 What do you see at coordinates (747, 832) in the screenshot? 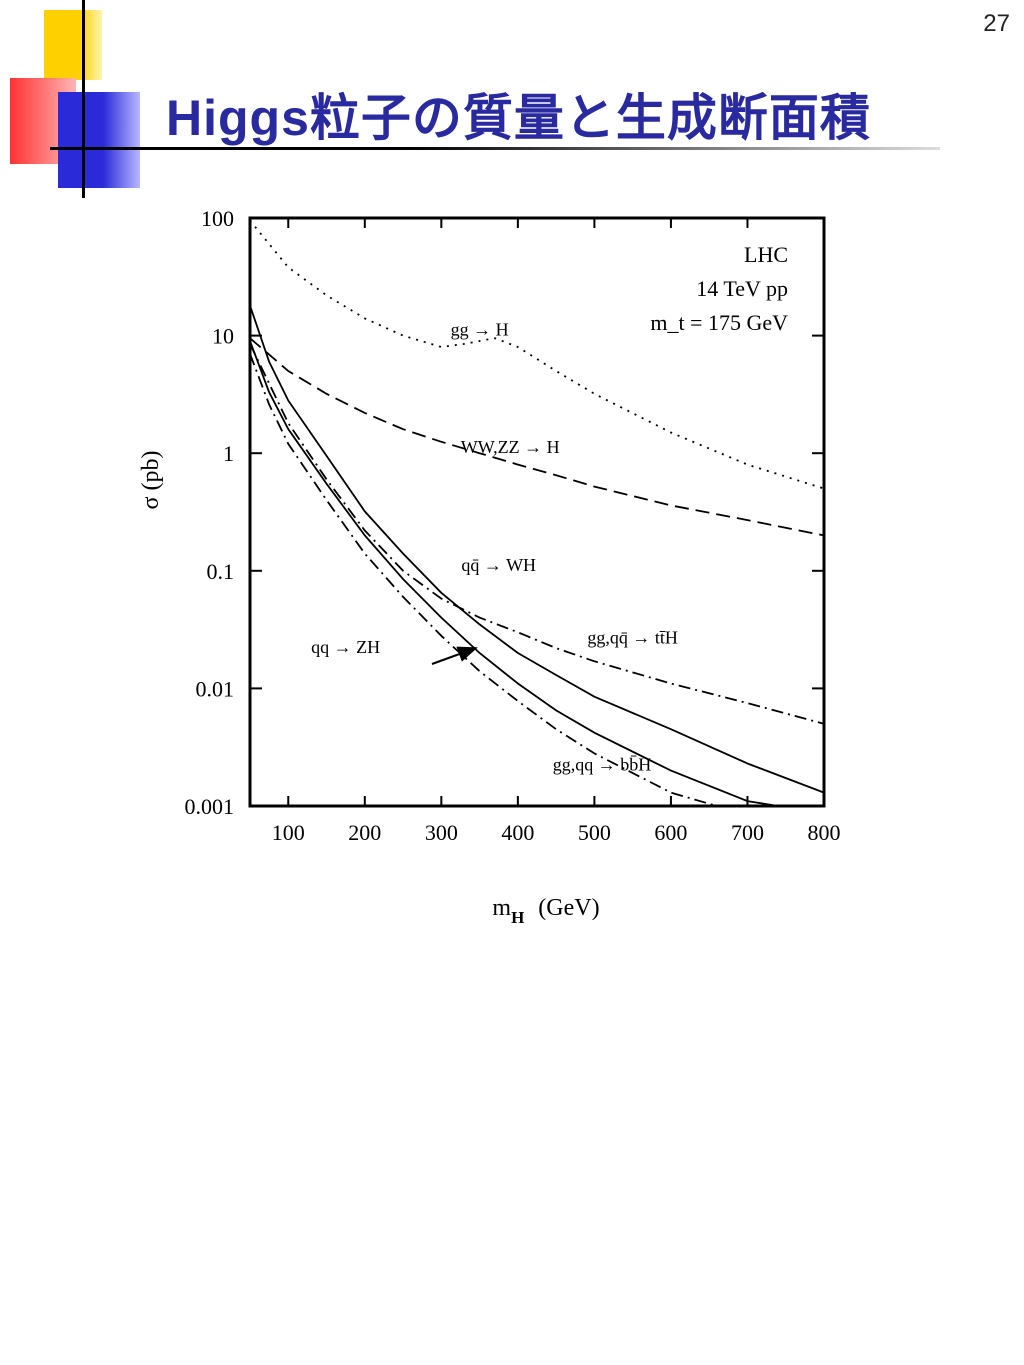
I see `x-tick-label: 700` at bounding box center [747, 832].